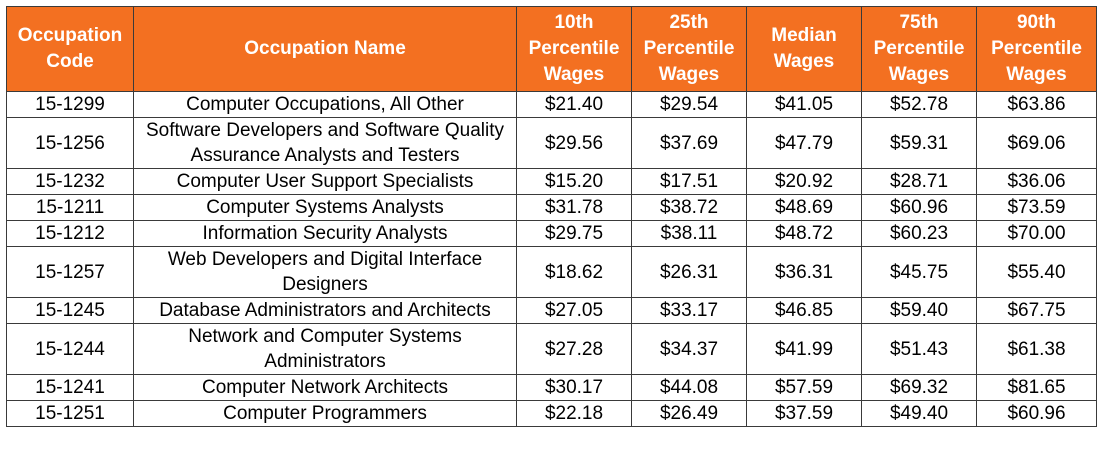 The height and width of the screenshot is (458, 1102). I want to click on cell-median: $48.72, so click(804, 233).